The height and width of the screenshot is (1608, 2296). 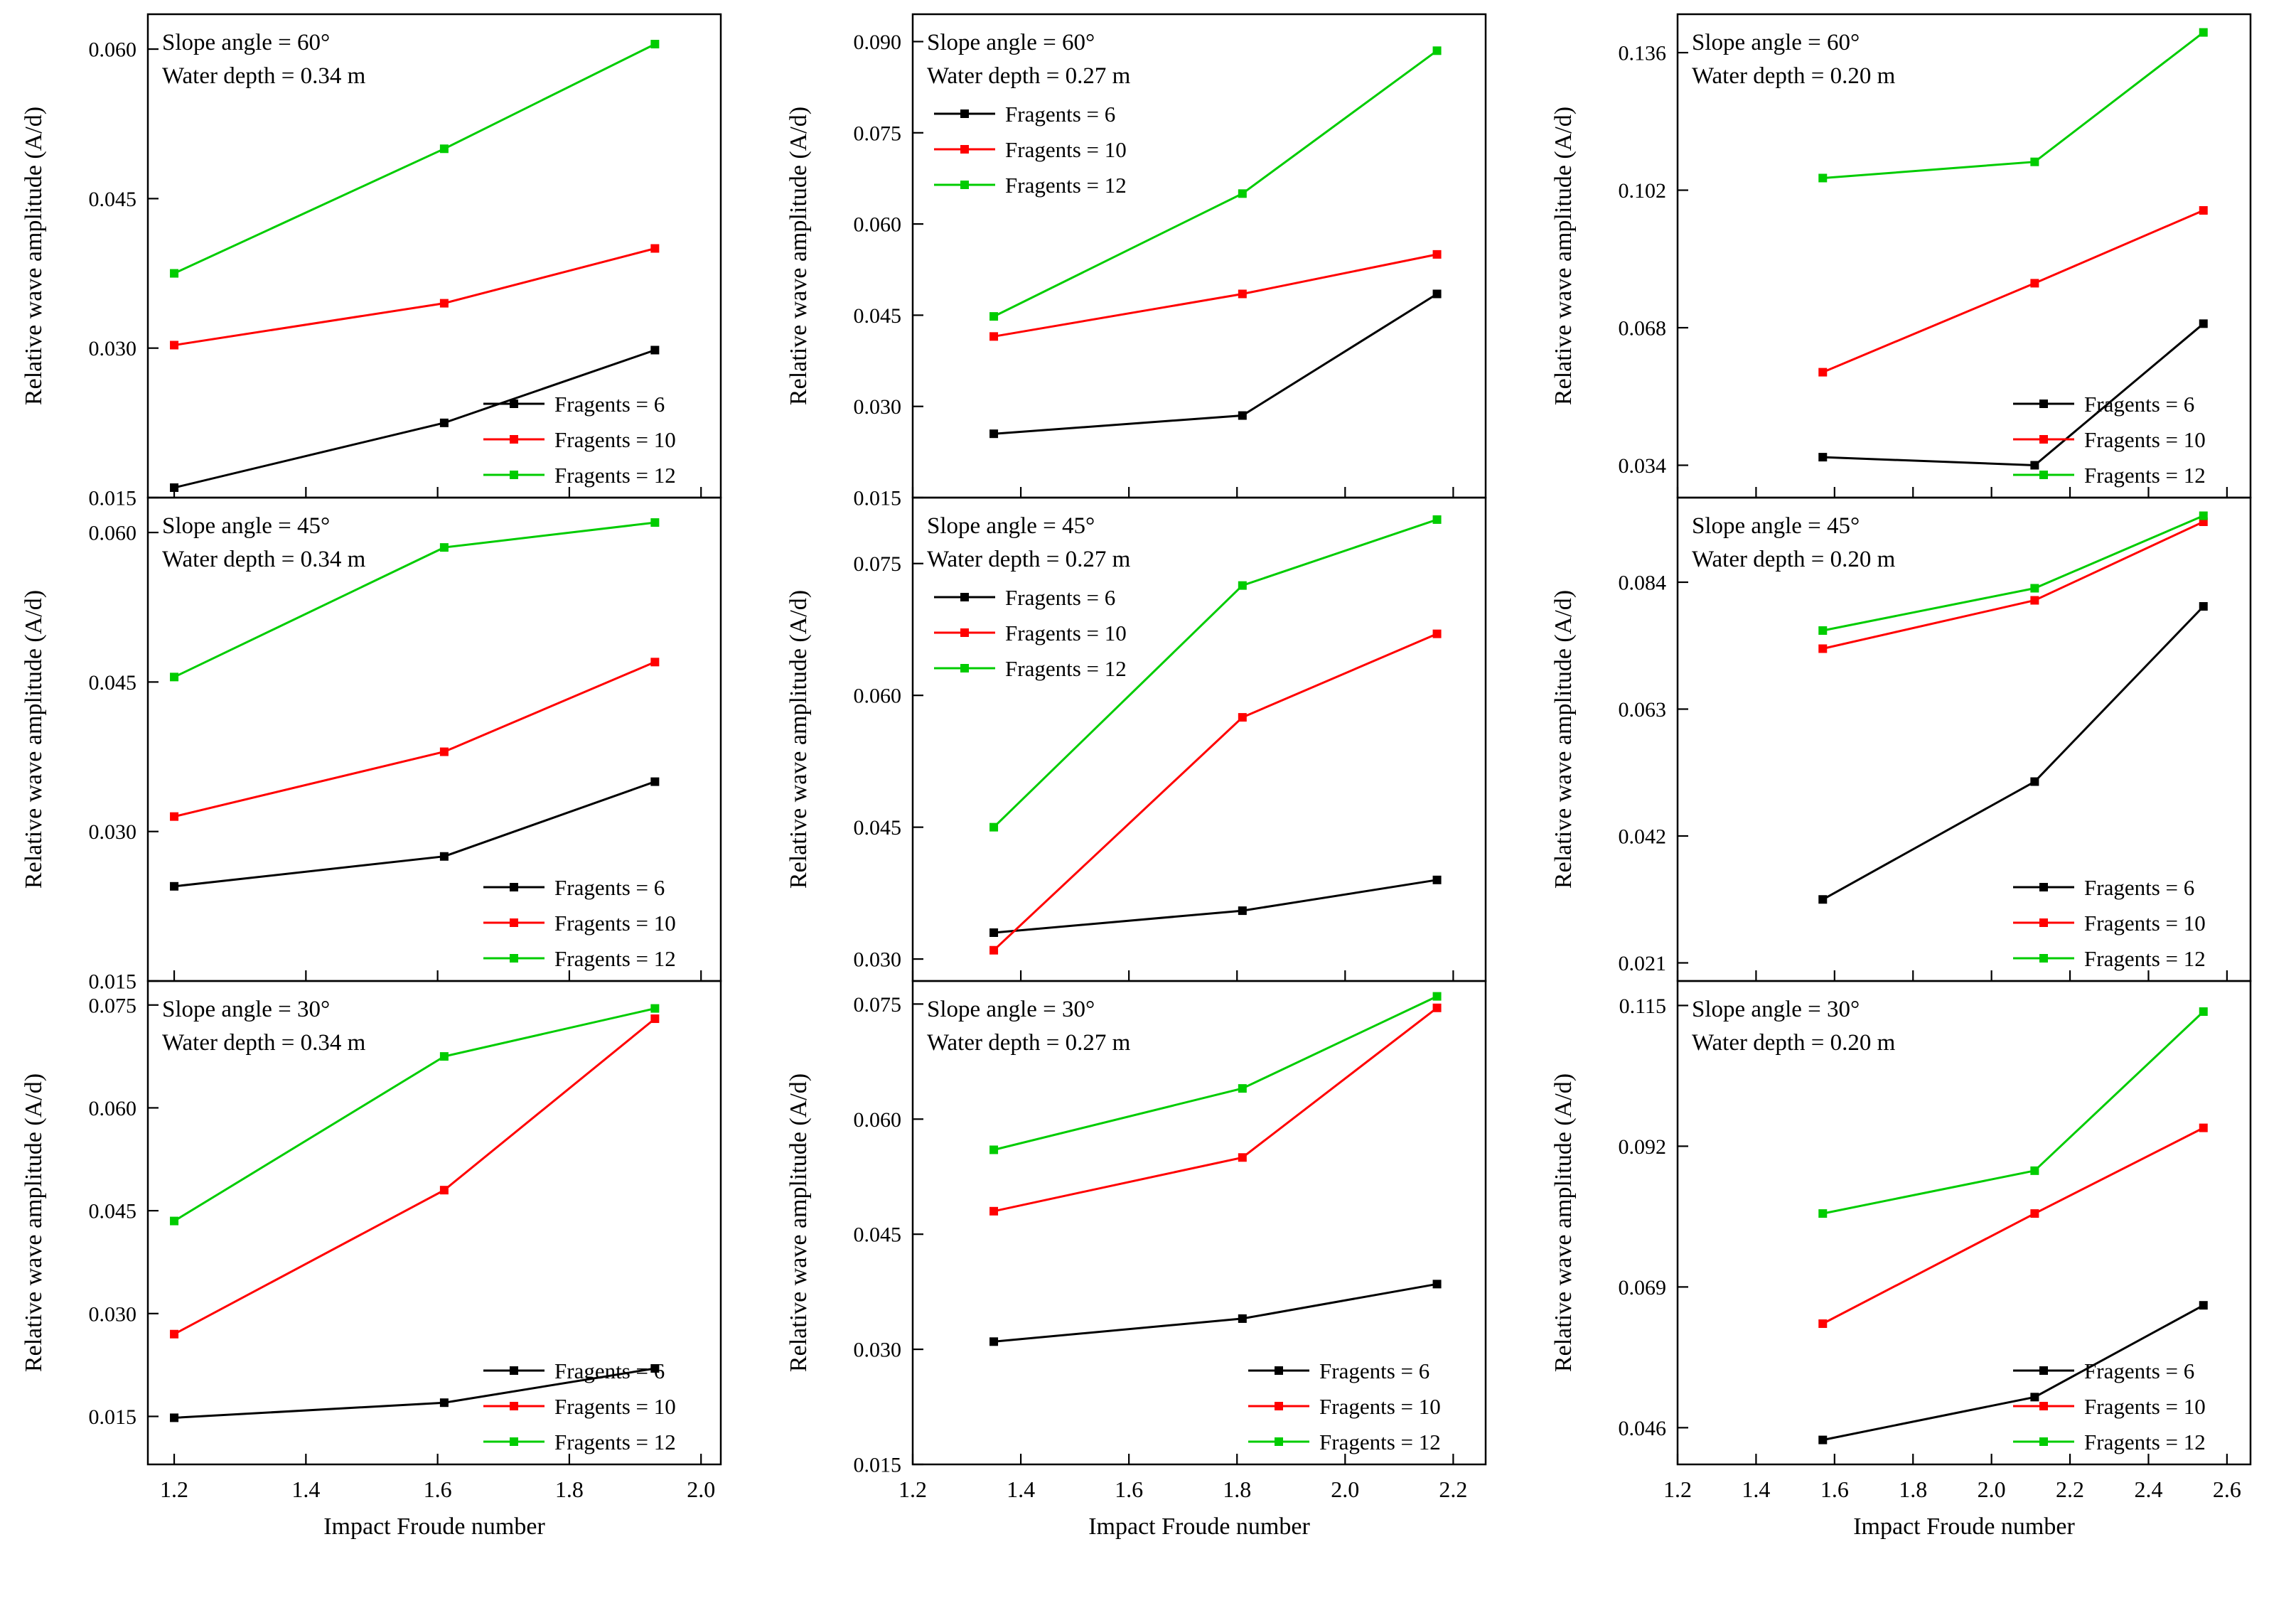 What do you see at coordinates (174, 1489) in the screenshot?
I see `x-tick-label: 1.2` at bounding box center [174, 1489].